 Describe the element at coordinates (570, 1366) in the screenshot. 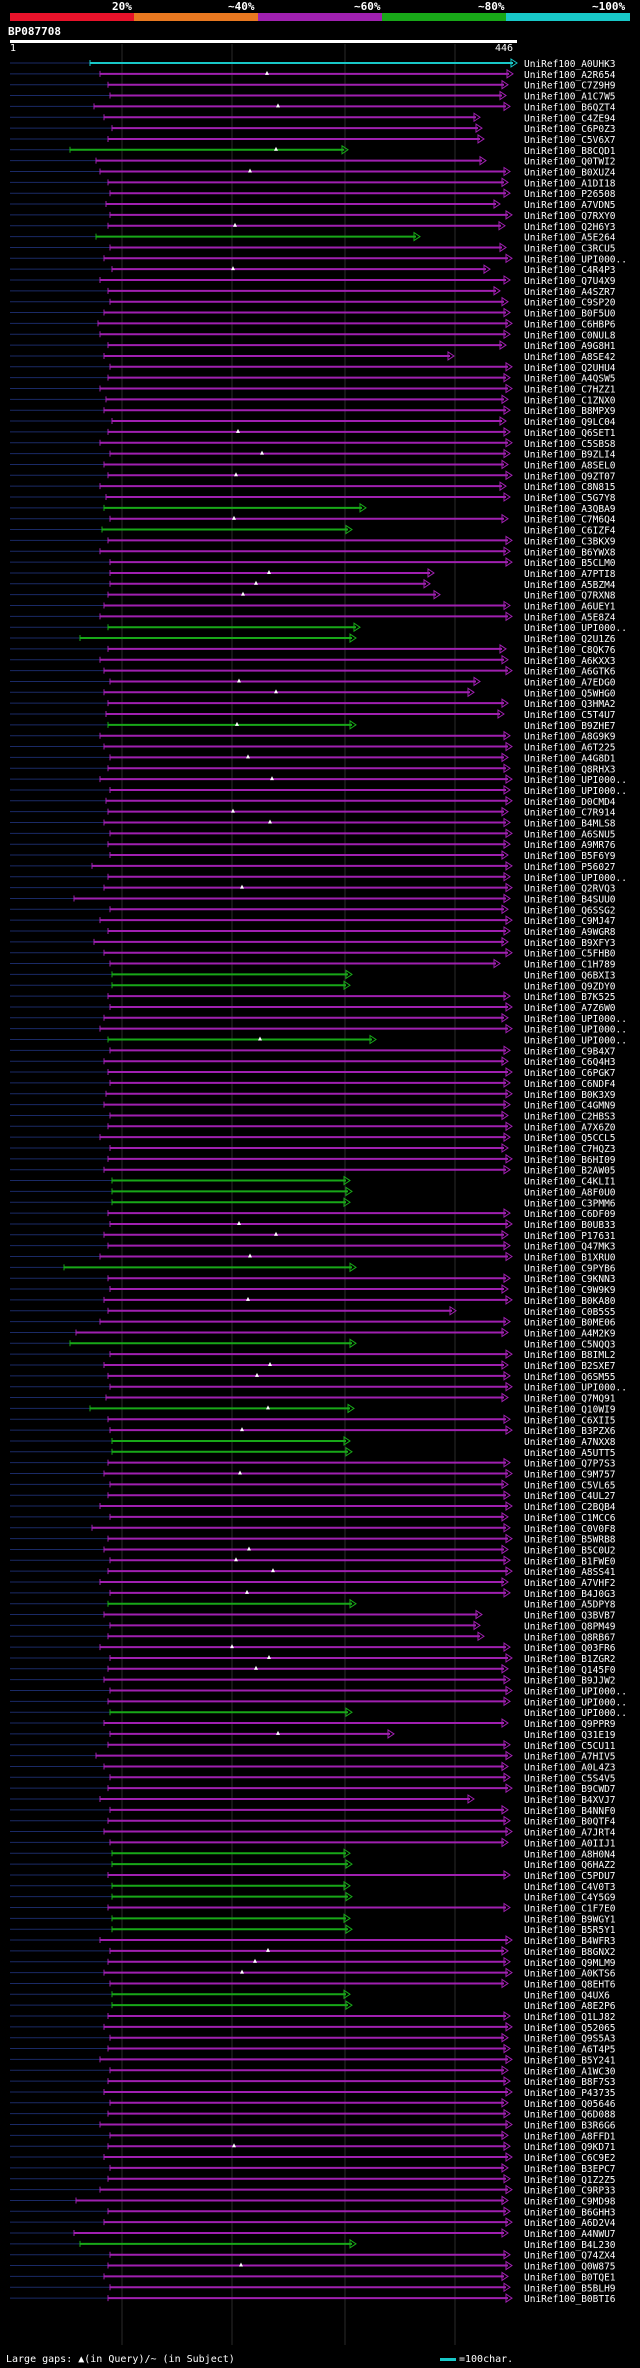

I see `hit-label: UniRef100_B2SXE7` at that location.